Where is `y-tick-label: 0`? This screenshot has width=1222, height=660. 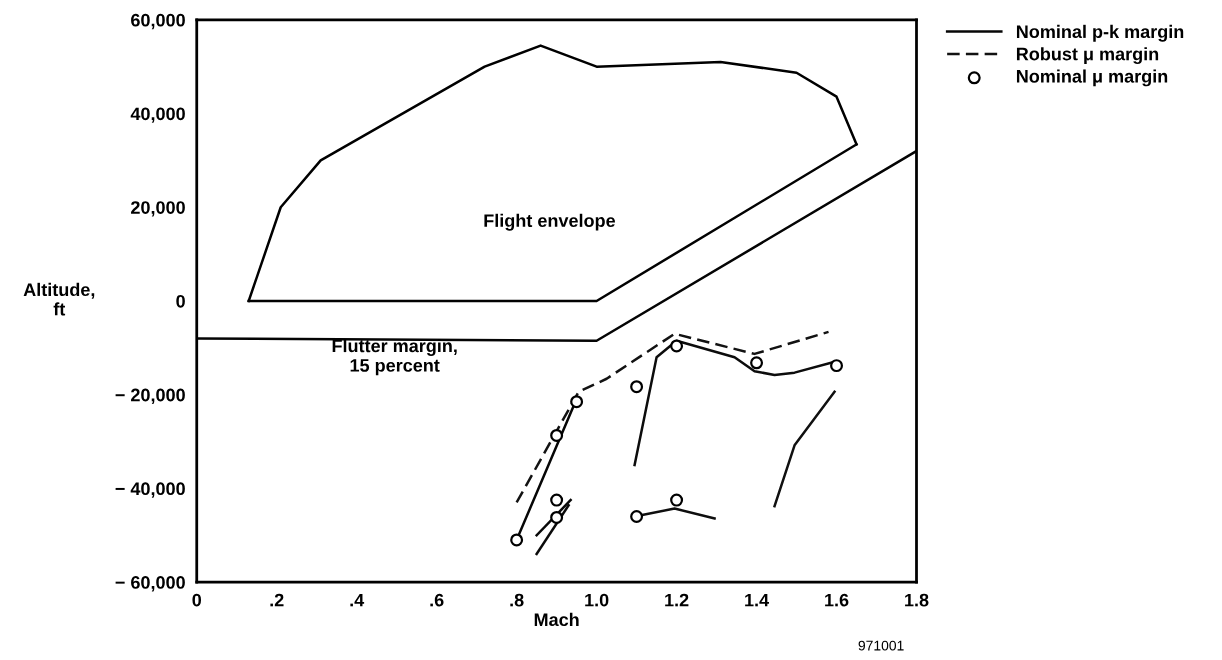 y-tick-label: 0 is located at coordinates (180, 301).